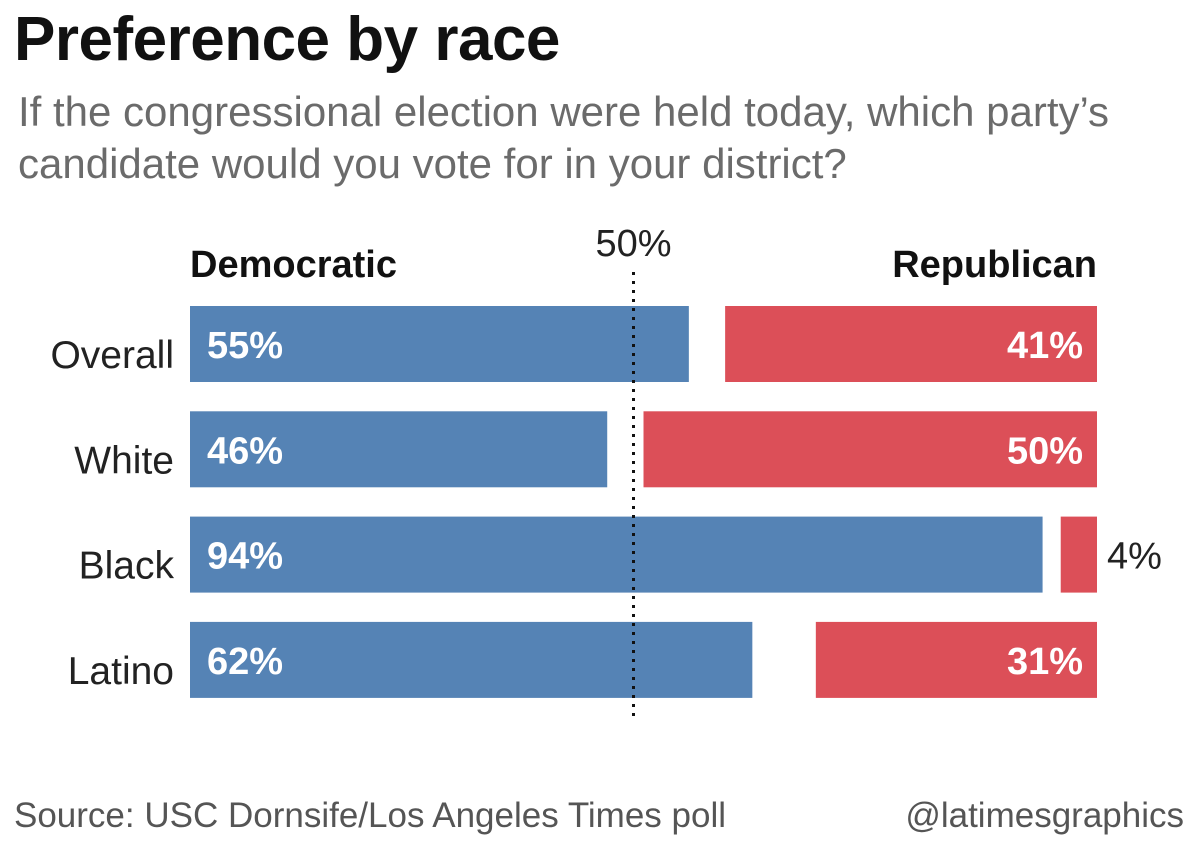  Describe the element at coordinates (1045, 451) in the screenshot. I see `value-label-republican-white: 50%` at that location.